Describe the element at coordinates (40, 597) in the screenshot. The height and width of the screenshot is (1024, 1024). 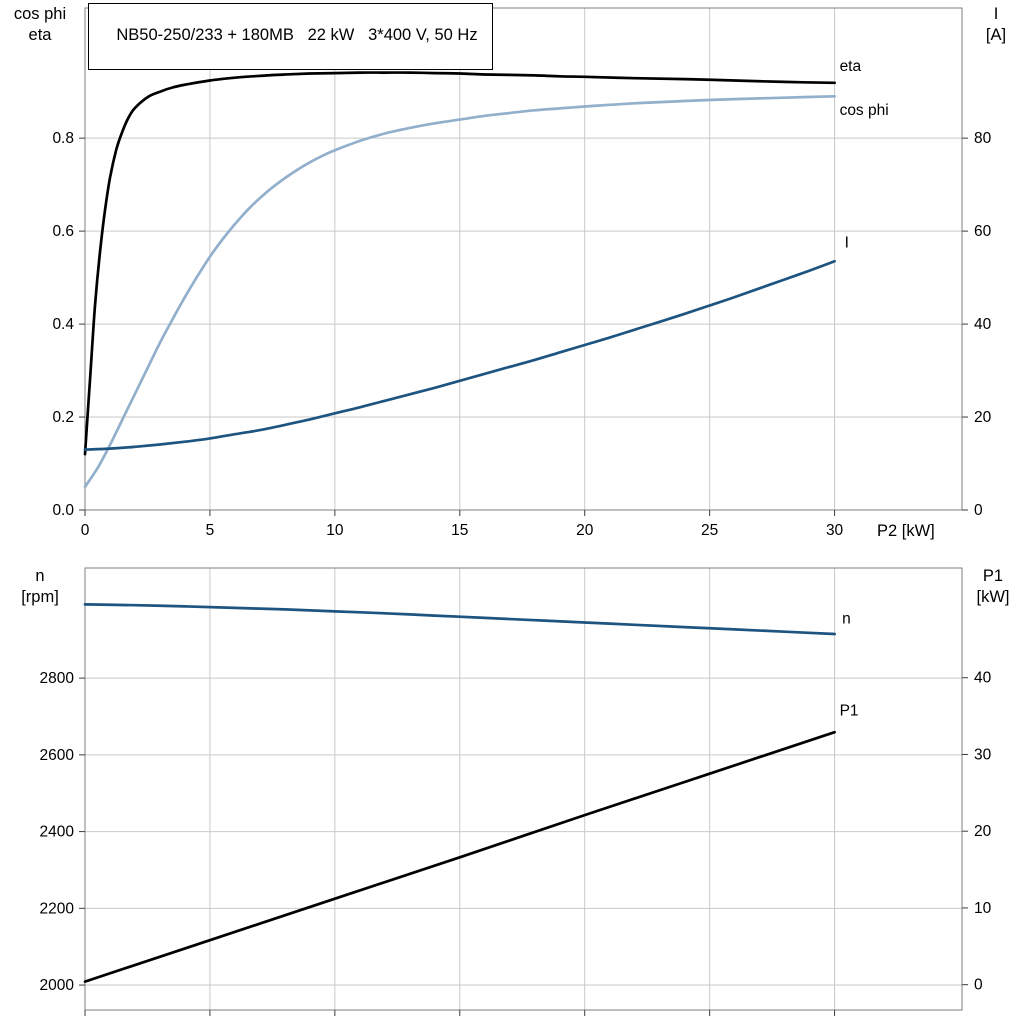
I see `speed-axis-unit: [rpm]` at that location.